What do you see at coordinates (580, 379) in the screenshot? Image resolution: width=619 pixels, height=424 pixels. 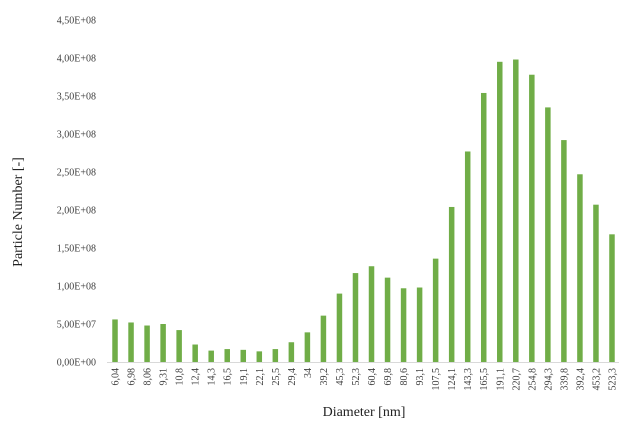 I see `x-tick-label: 392,4` at bounding box center [580, 379].